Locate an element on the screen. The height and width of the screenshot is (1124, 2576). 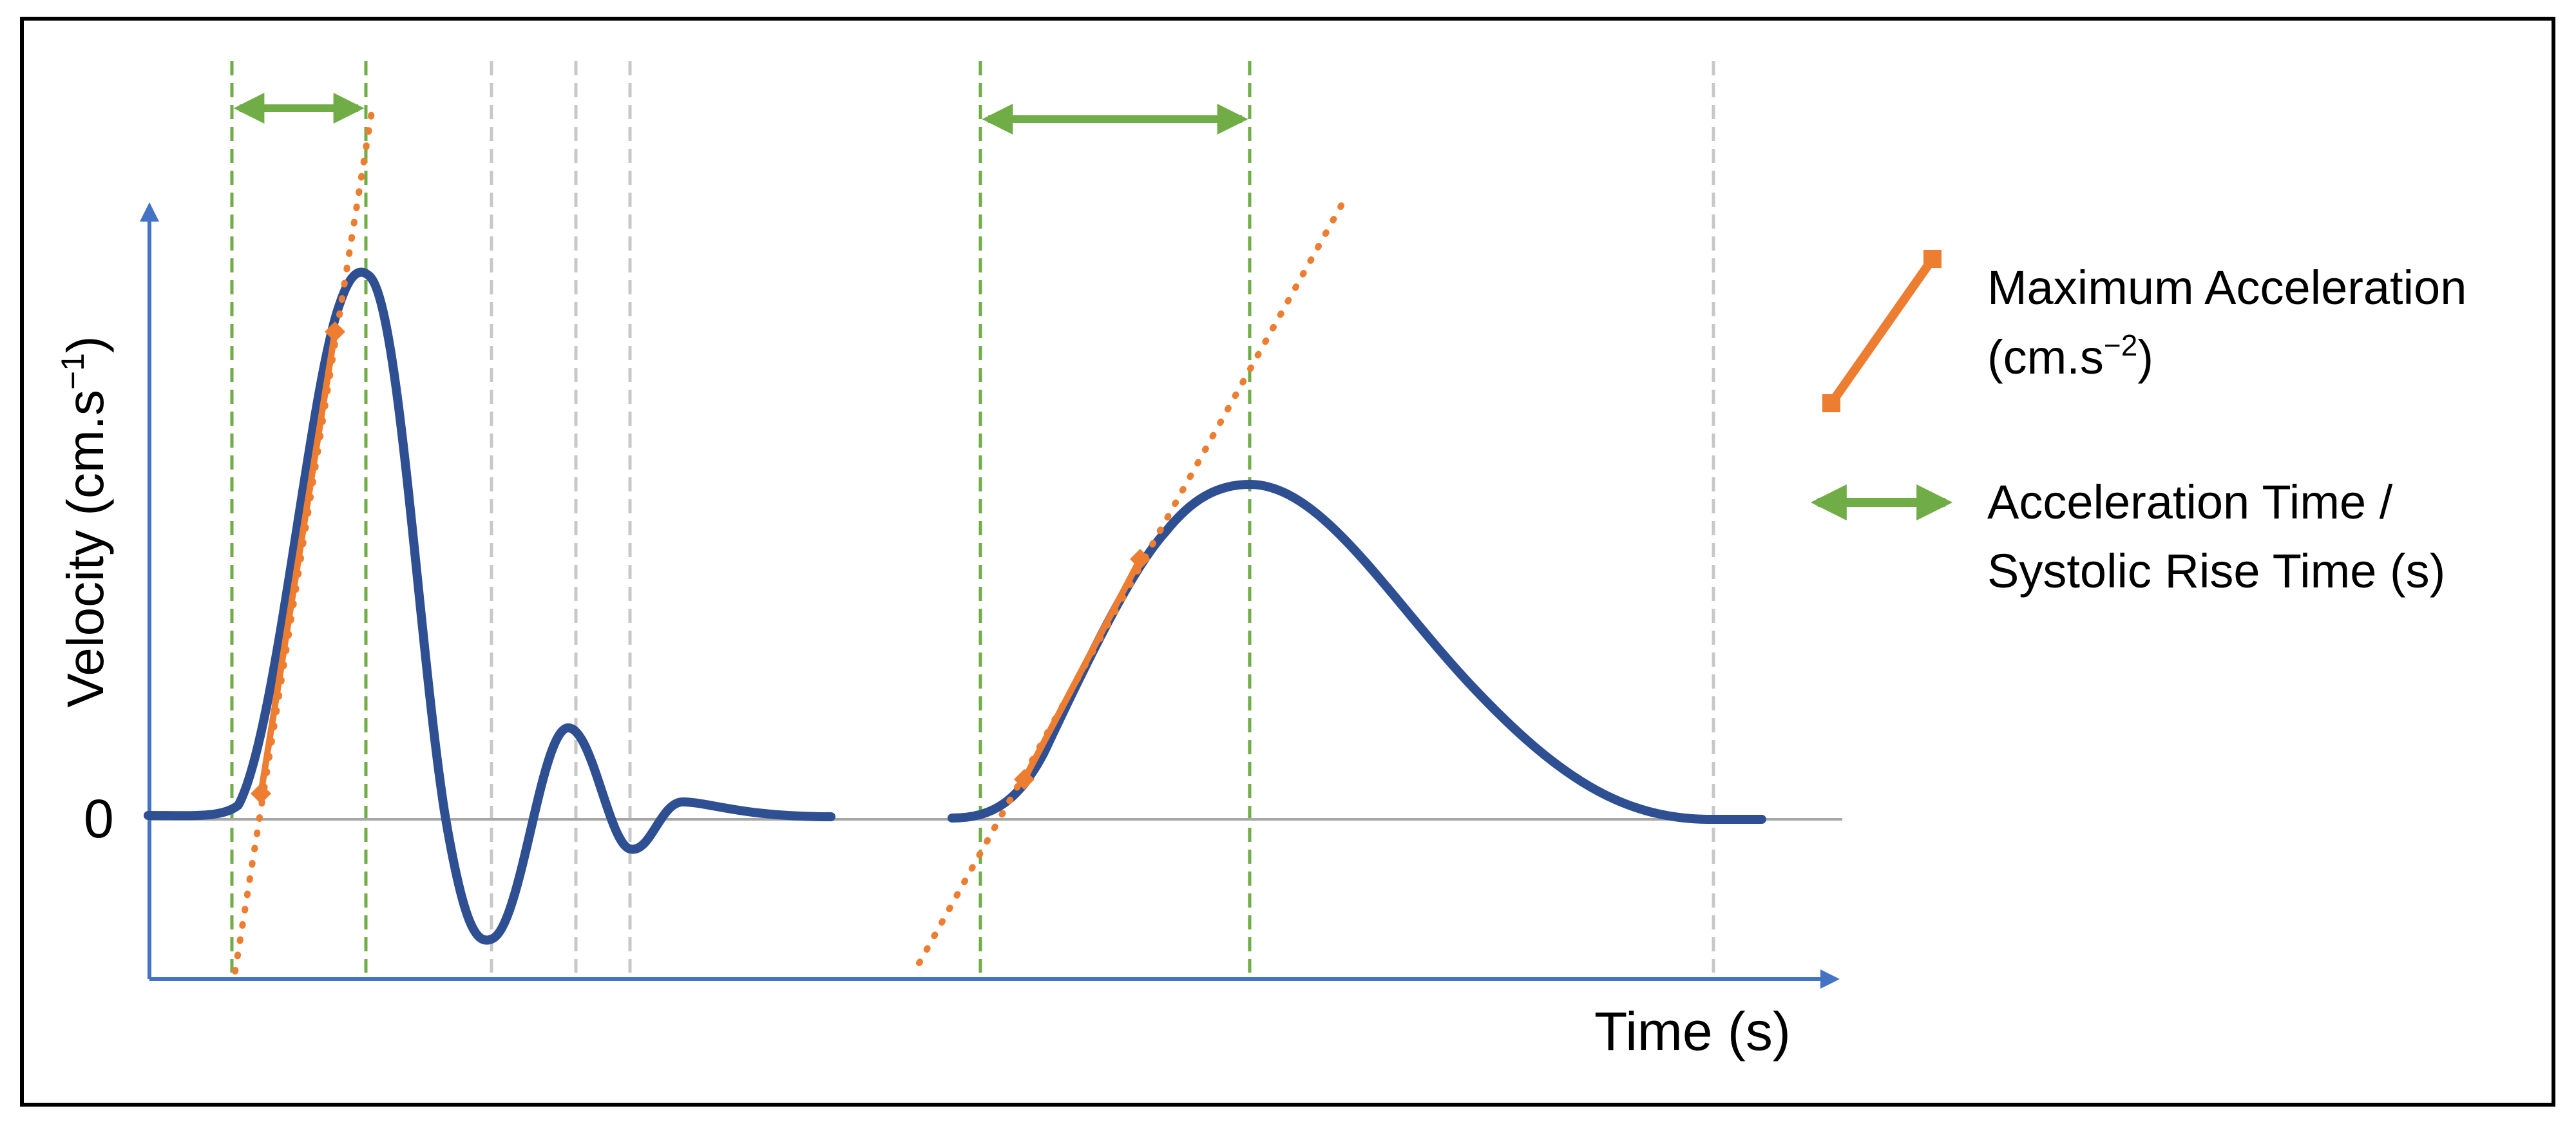
y-axis-label-text: Velocity (cm.s is located at coordinates (85, 548).